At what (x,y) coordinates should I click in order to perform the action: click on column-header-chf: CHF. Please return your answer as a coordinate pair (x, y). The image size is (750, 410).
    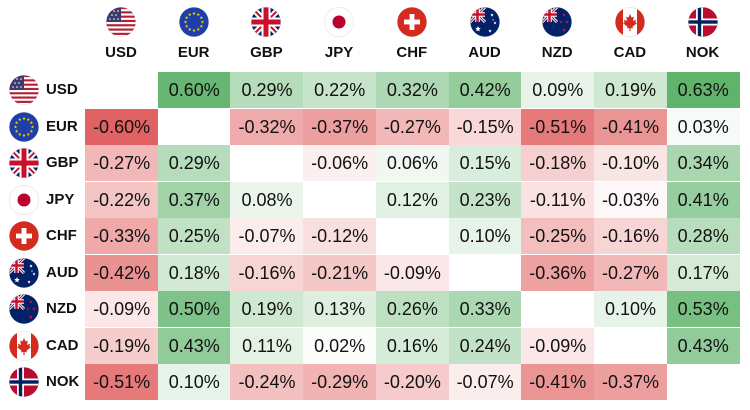
    Looking at the image, I should click on (412, 36).